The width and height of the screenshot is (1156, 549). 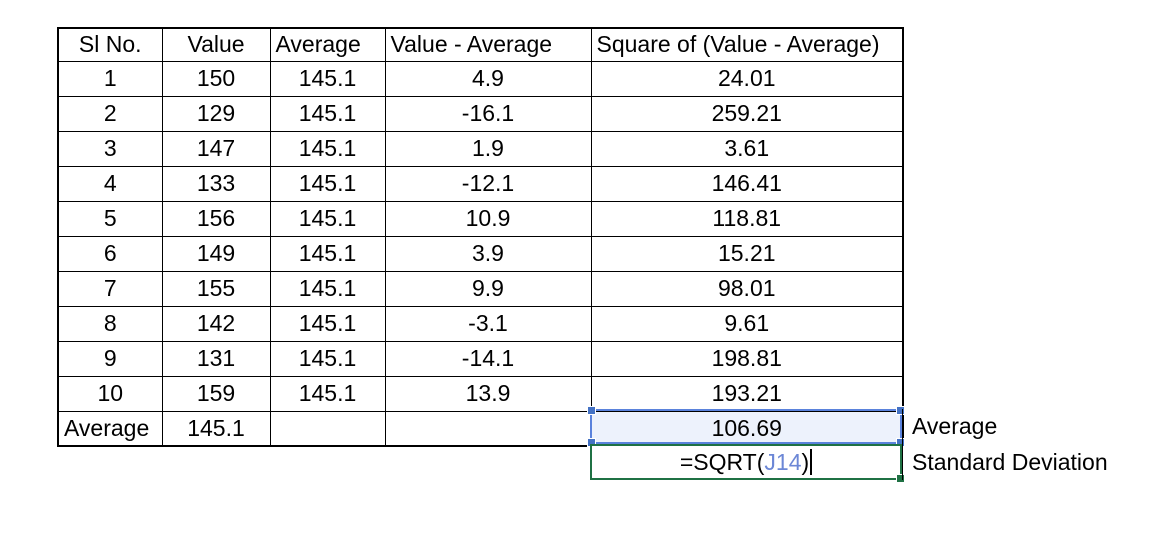 I want to click on cell-value: 159, so click(x=216, y=393).